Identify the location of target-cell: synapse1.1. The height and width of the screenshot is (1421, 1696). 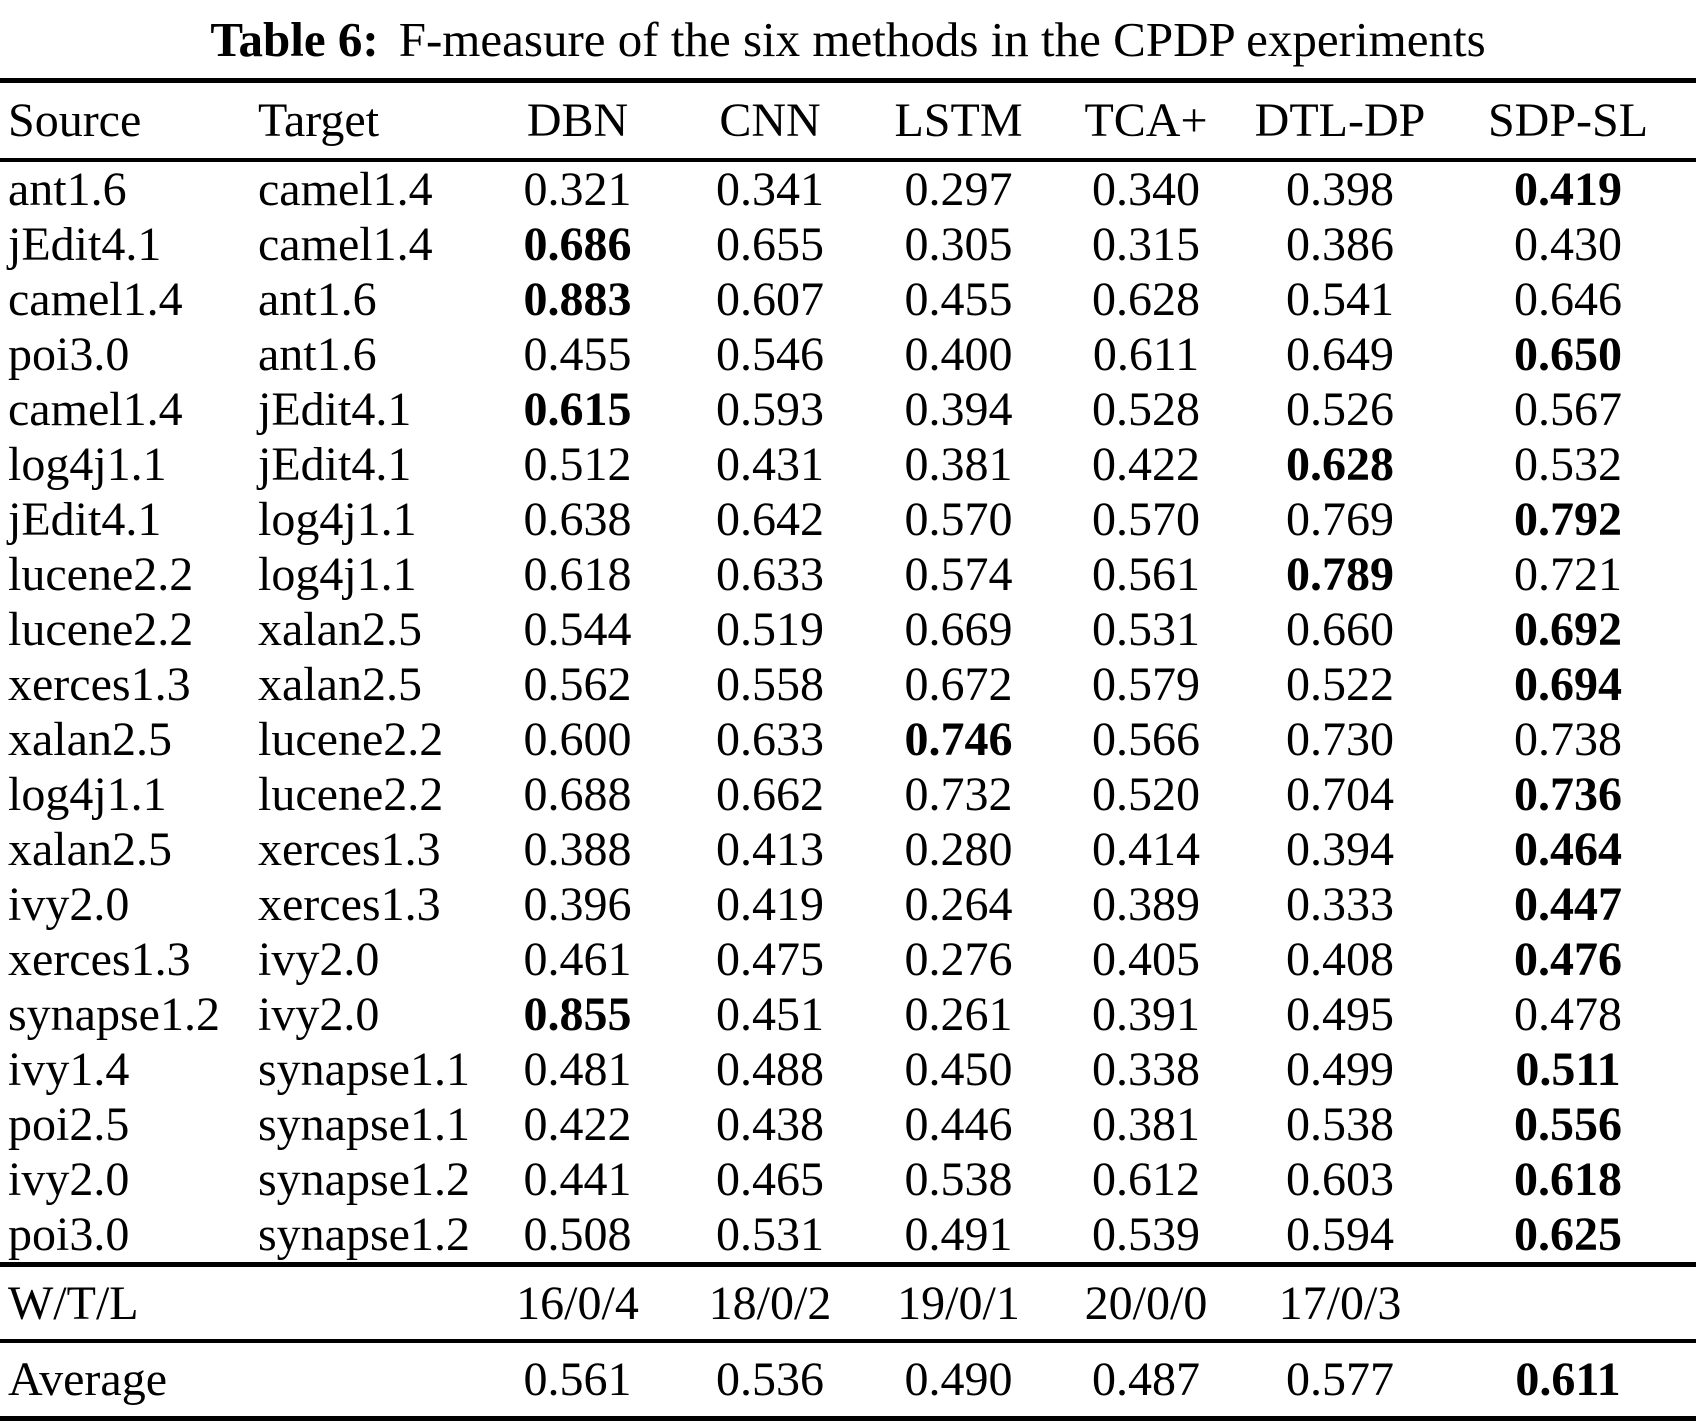
(364, 1069).